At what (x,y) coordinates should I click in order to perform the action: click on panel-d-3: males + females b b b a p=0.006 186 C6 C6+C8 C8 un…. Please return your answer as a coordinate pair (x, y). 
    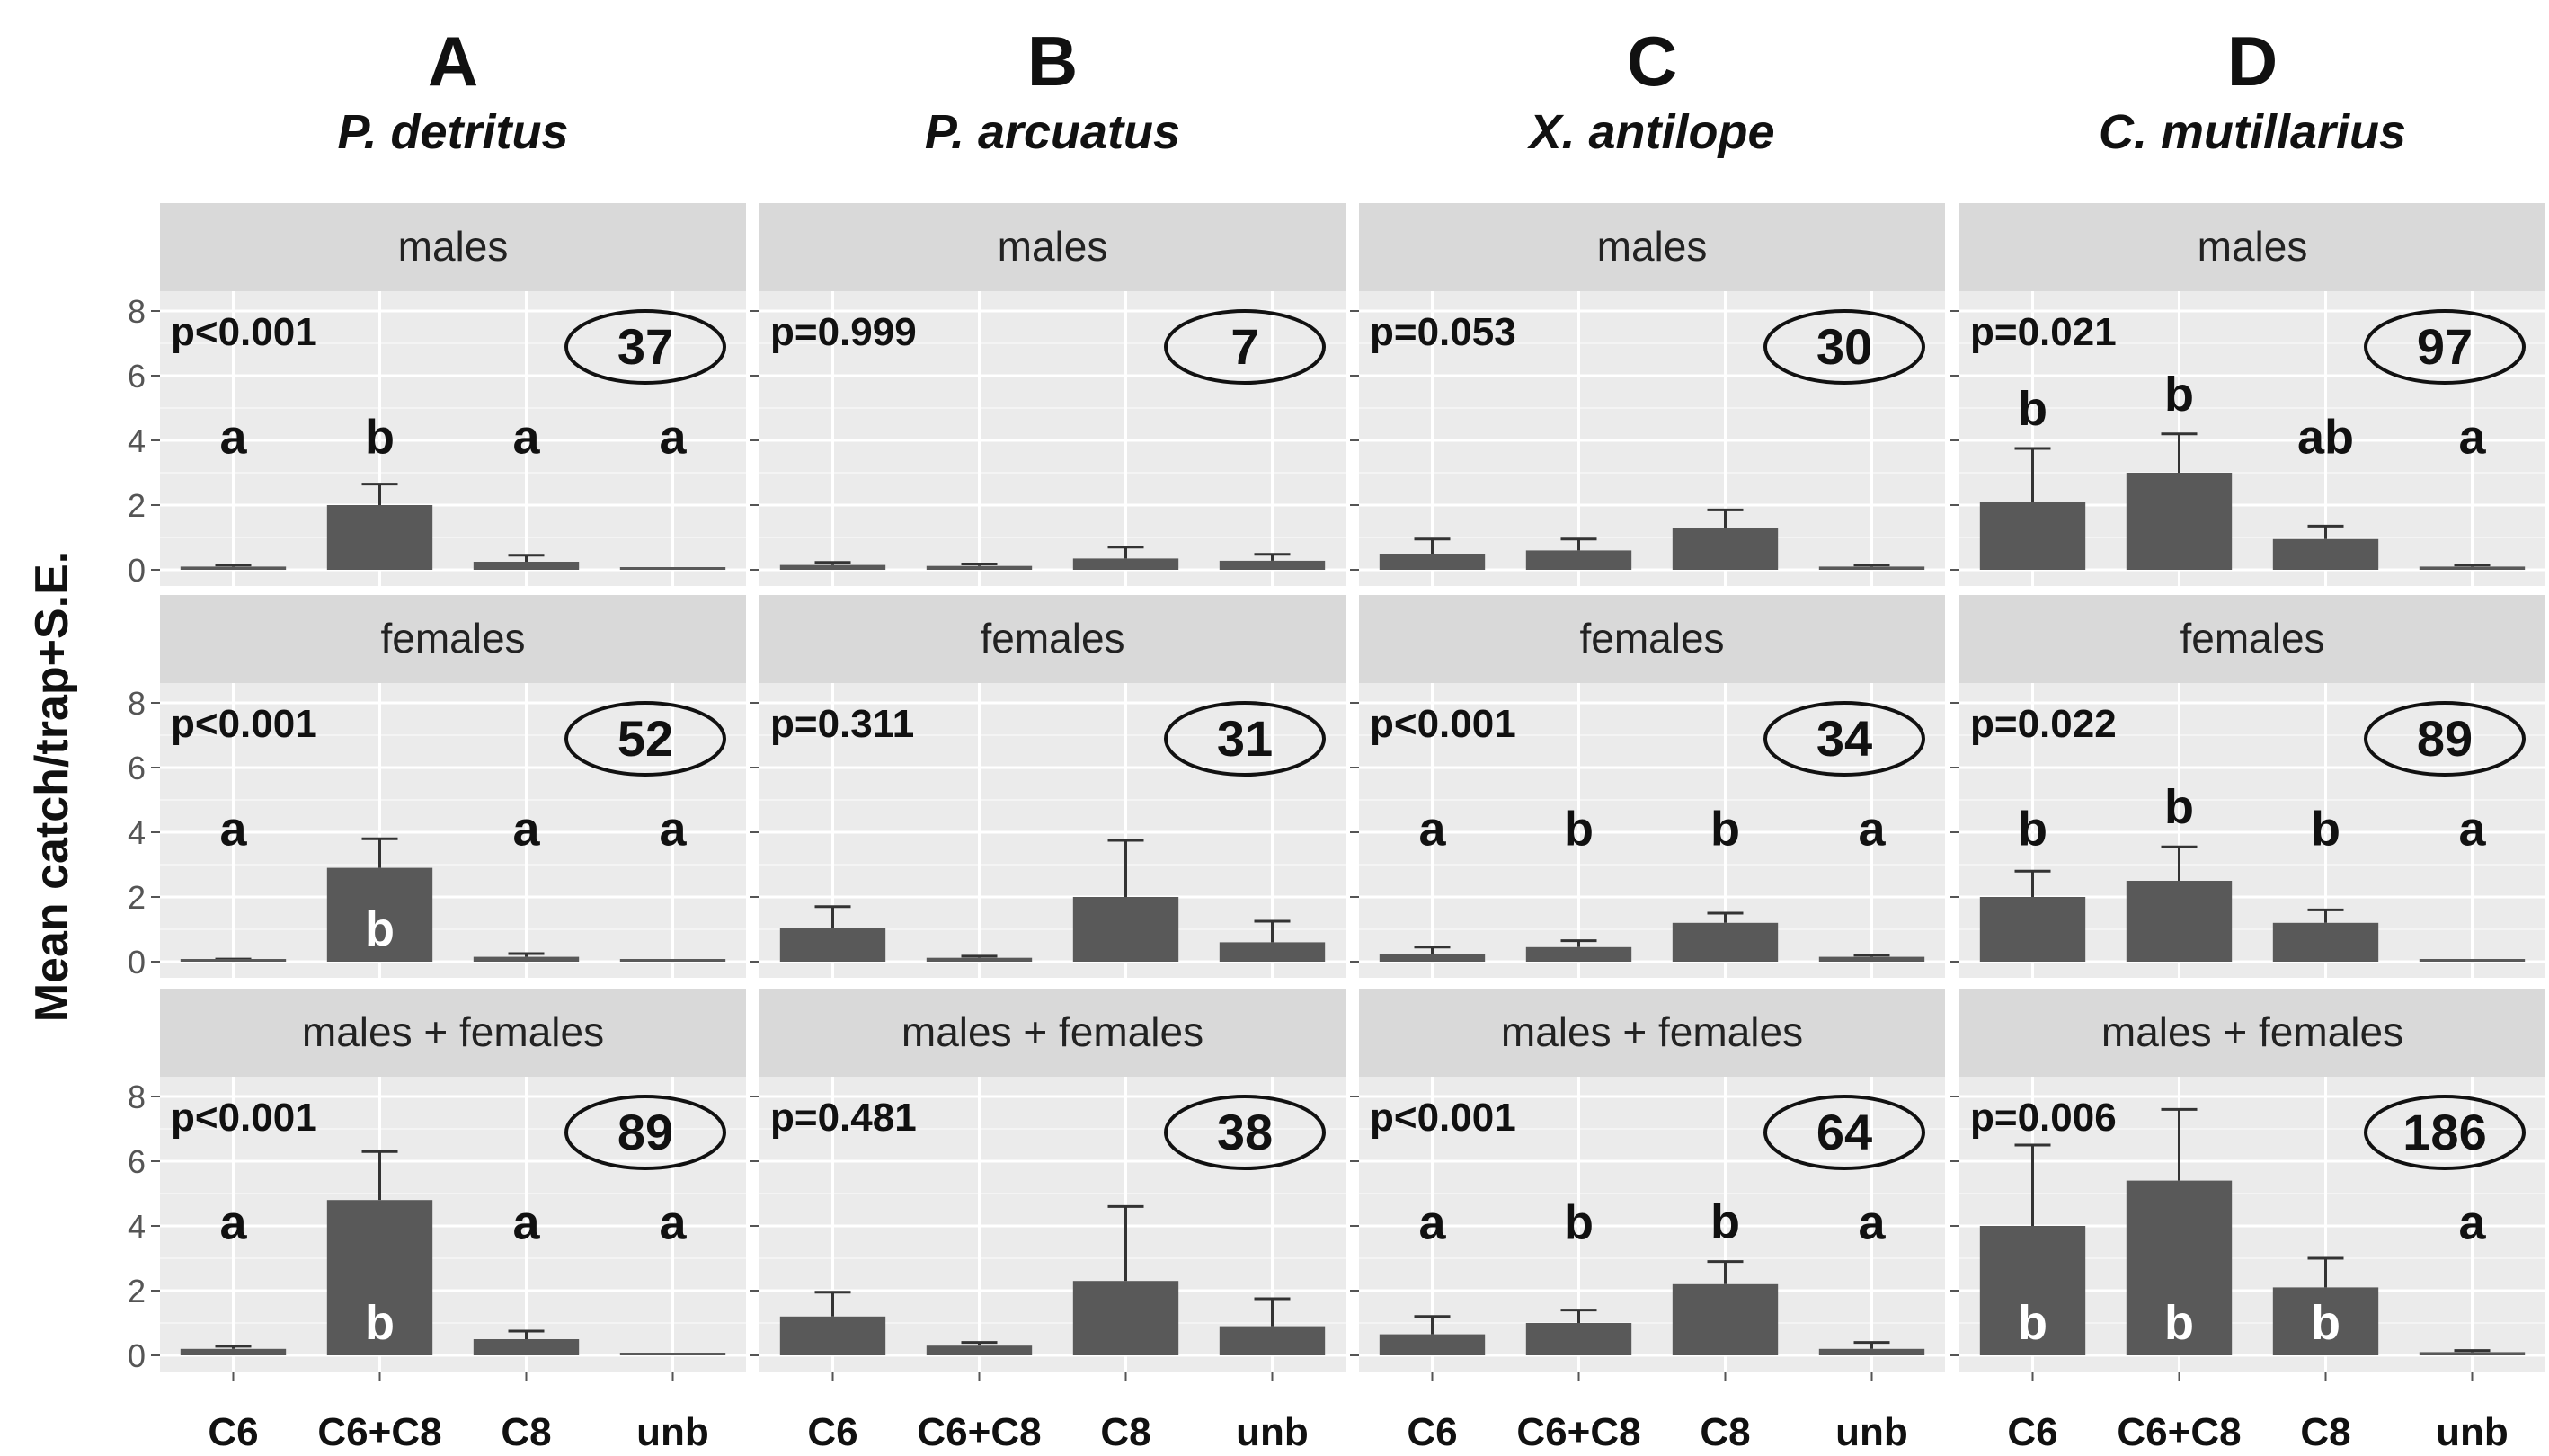
    Looking at the image, I should click on (2247, 1222).